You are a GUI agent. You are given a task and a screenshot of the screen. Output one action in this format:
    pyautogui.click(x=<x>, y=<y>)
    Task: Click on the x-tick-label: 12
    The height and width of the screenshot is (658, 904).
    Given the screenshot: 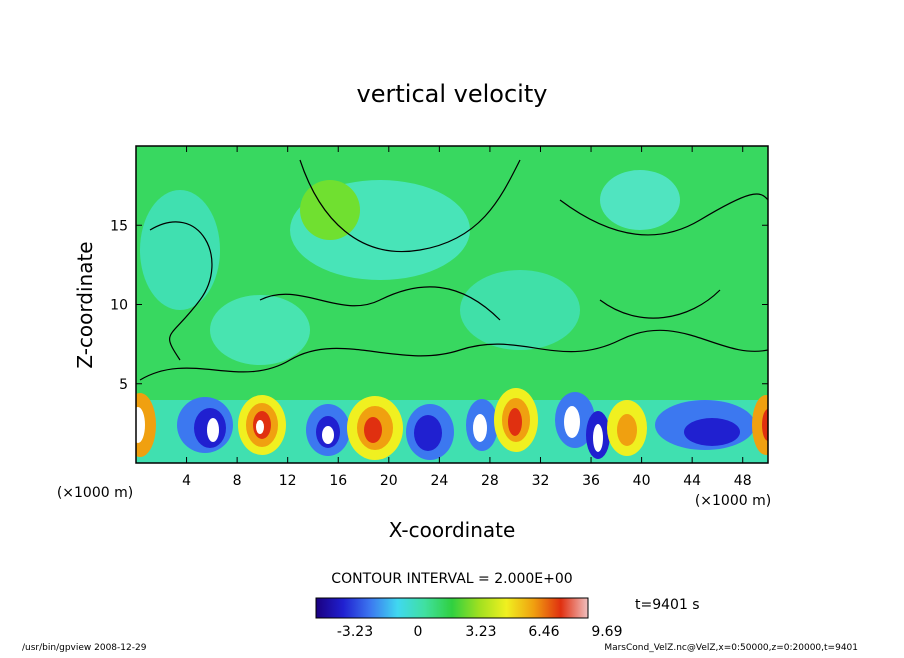 What is the action you would take?
    pyautogui.click(x=288, y=481)
    